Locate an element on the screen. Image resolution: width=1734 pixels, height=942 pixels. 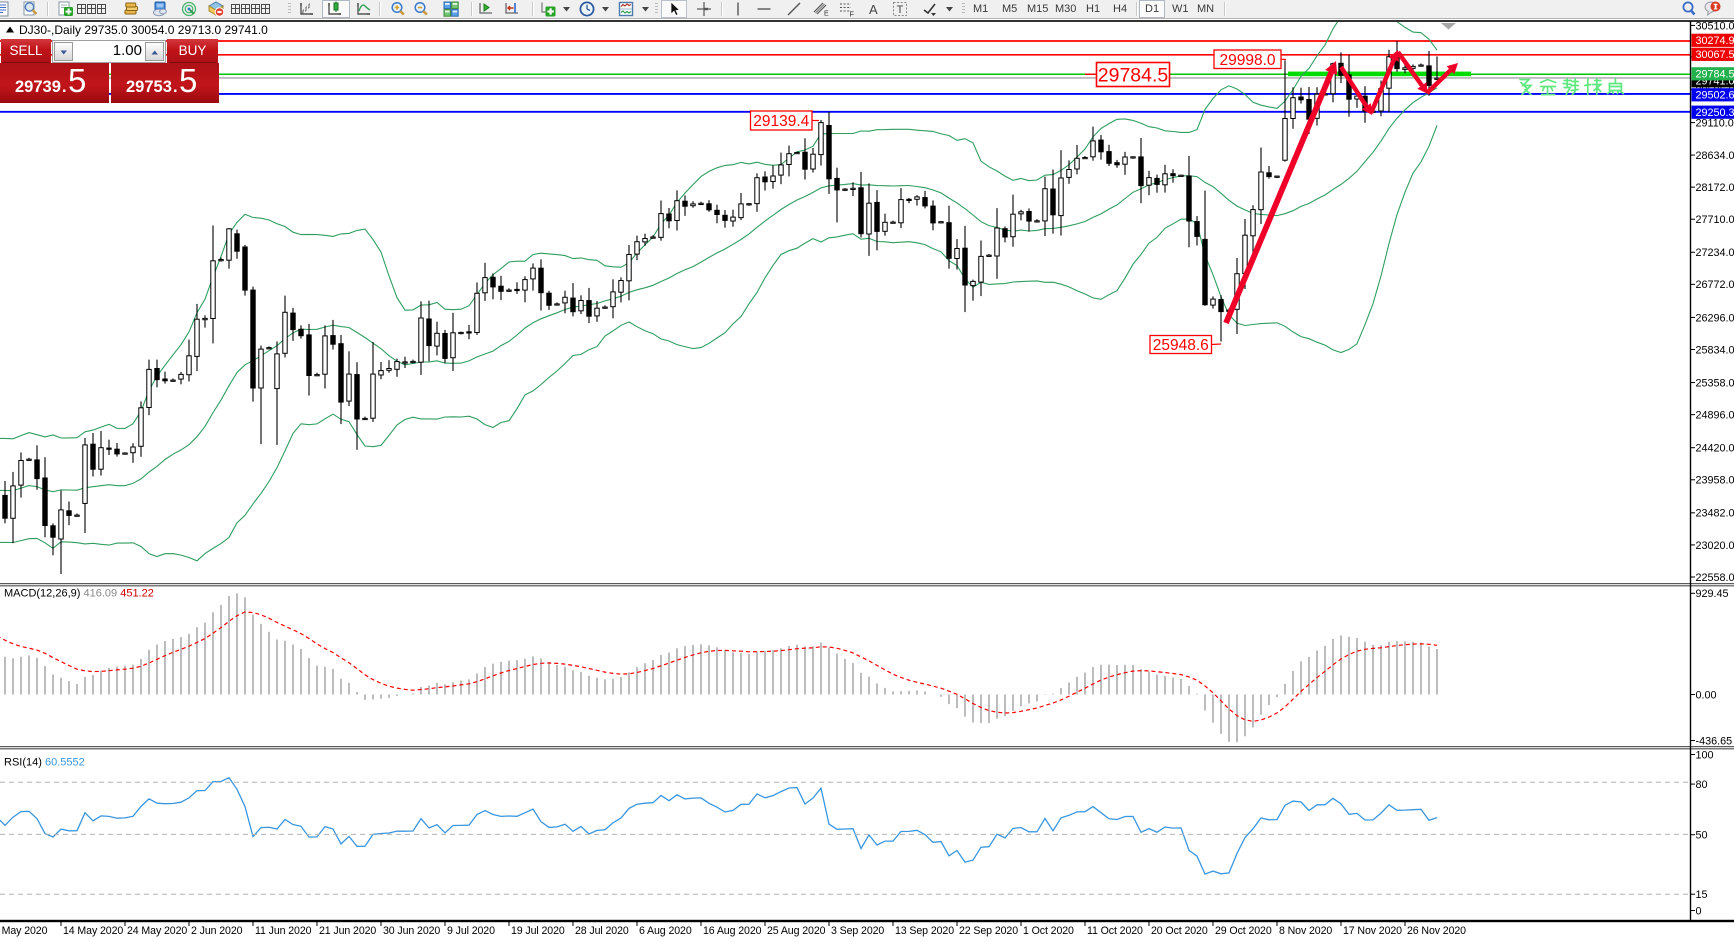
svg-text: 30510.0 is located at coordinates (1715, 26).